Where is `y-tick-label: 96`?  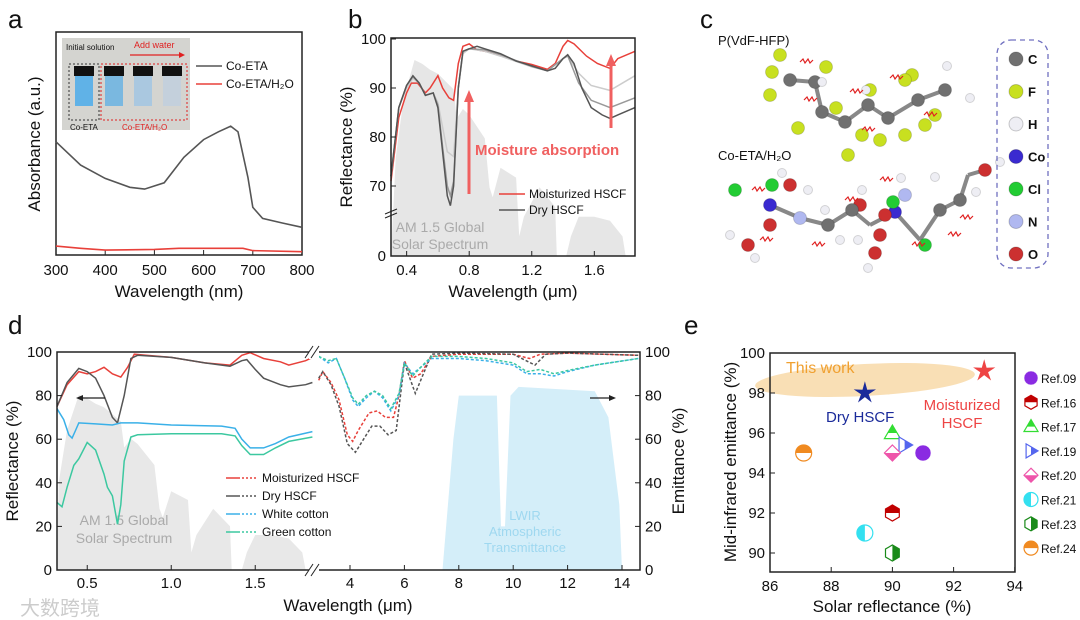 y-tick-label: 96 is located at coordinates (756, 433).